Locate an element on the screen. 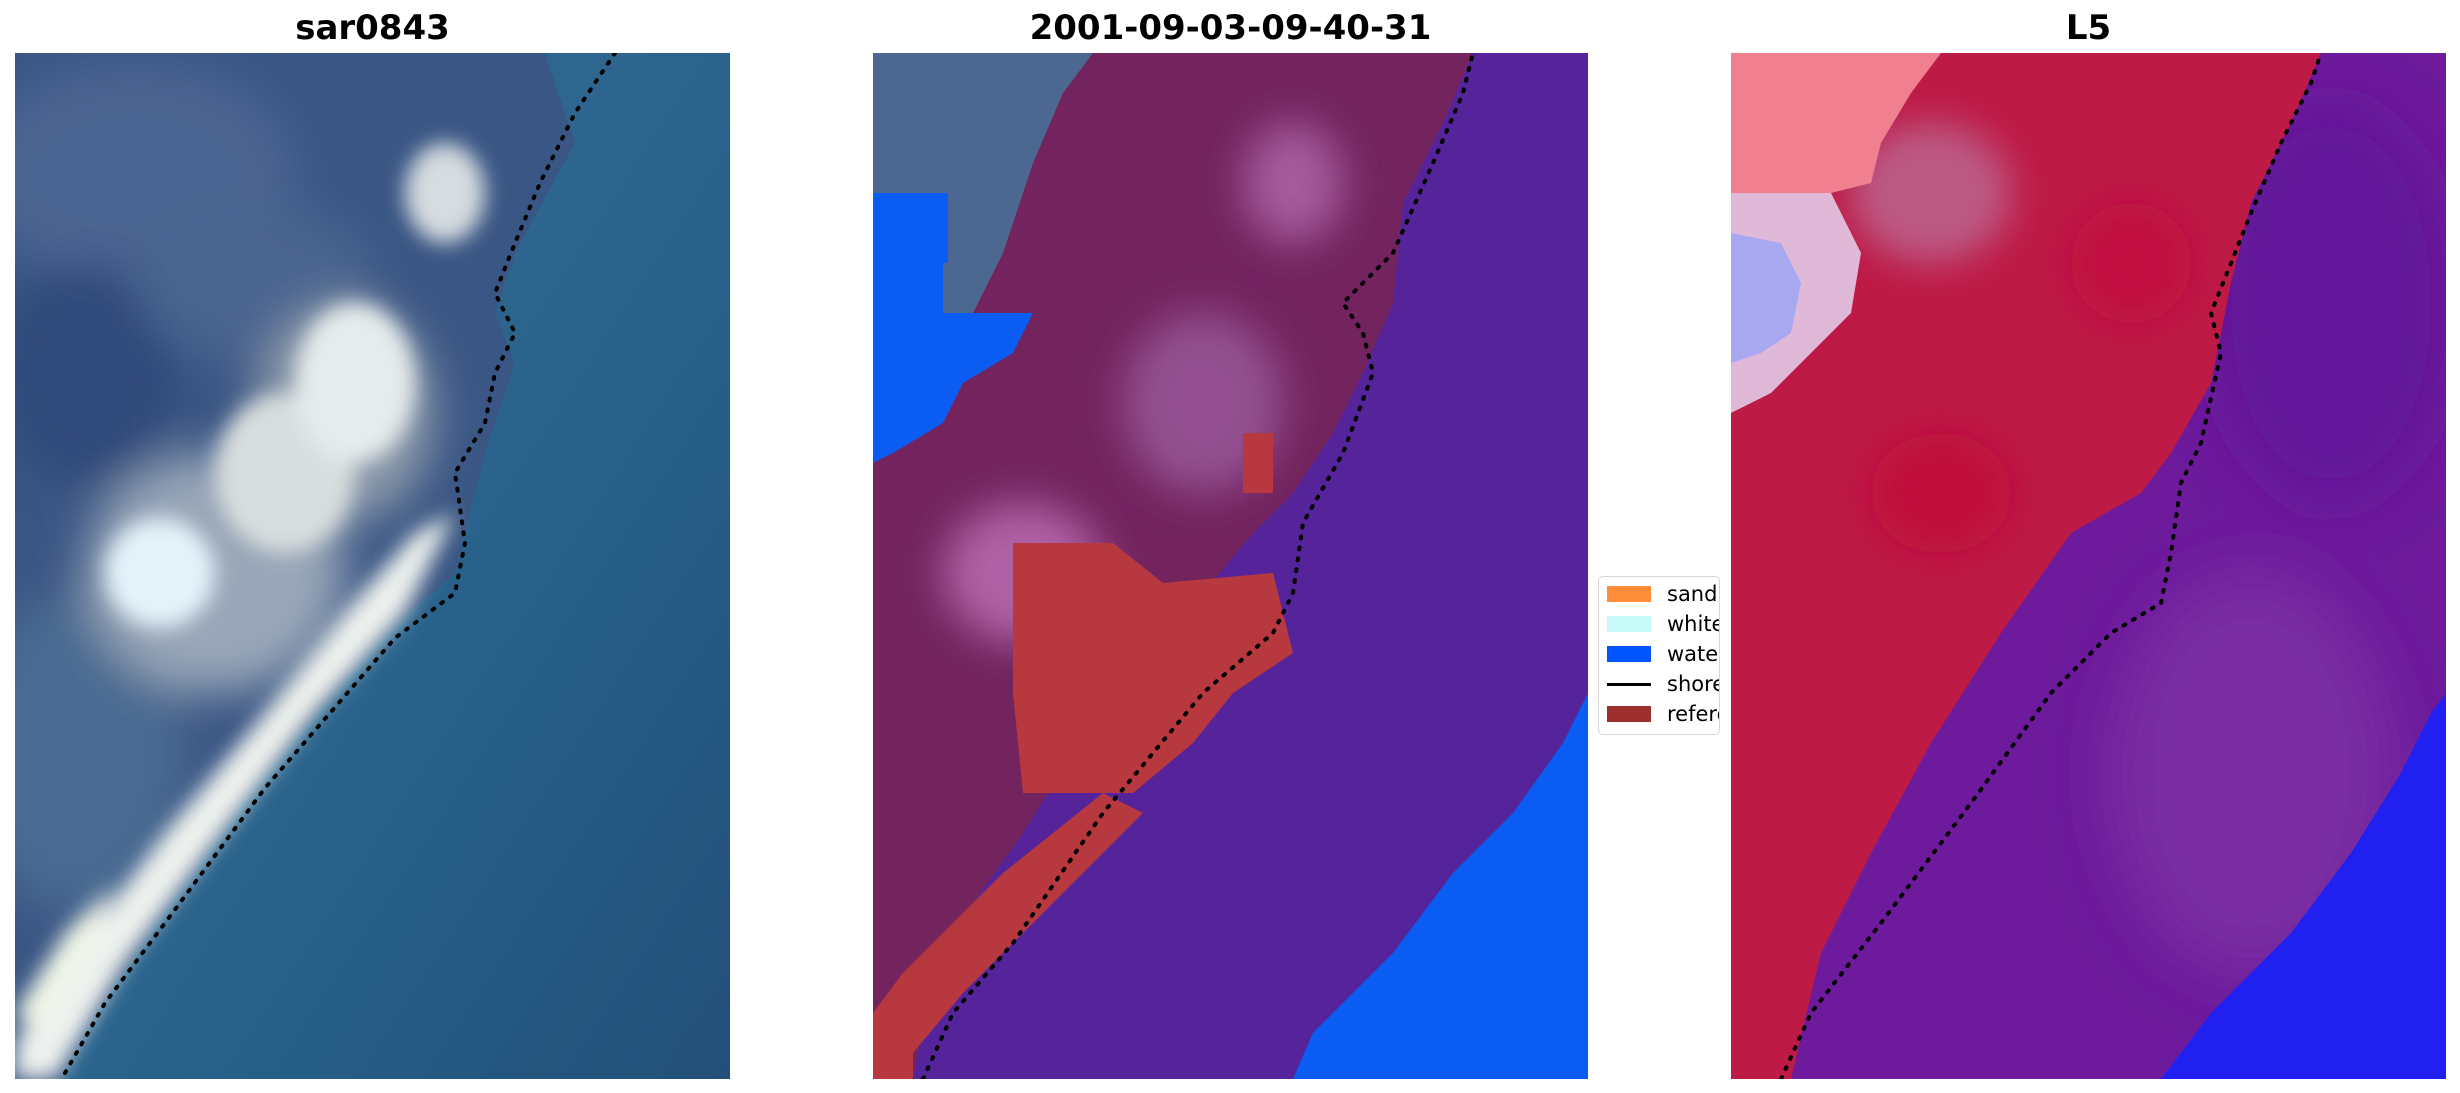 The width and height of the screenshot is (2460, 1093). shoreline-swatch is located at coordinates (1629, 684).